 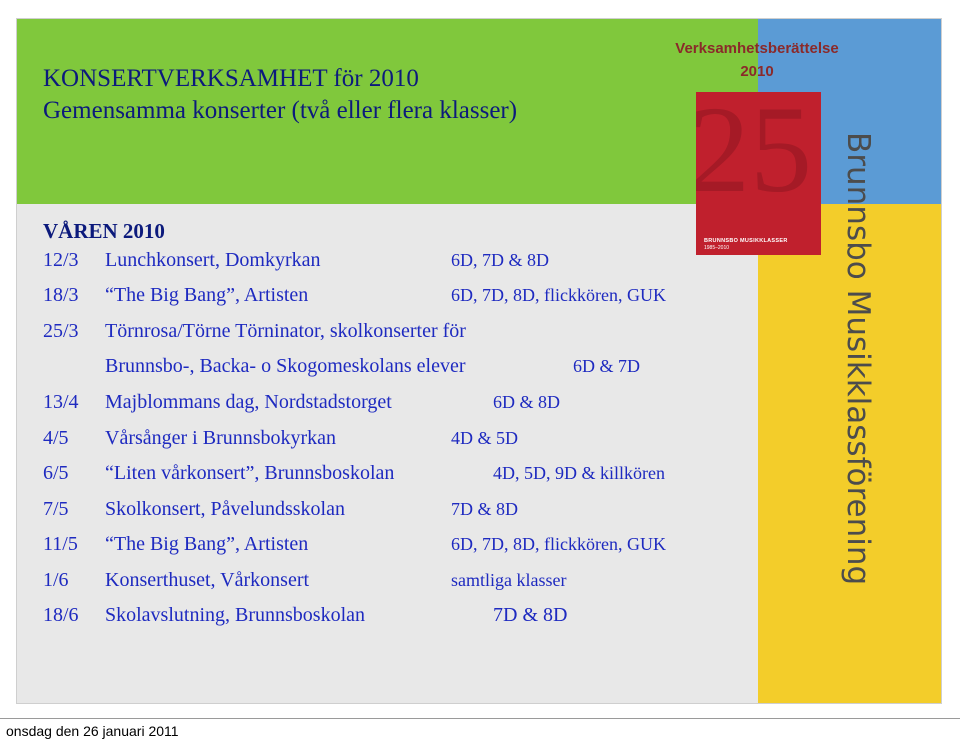 I want to click on event-date: 4/5, so click(x=56, y=438).